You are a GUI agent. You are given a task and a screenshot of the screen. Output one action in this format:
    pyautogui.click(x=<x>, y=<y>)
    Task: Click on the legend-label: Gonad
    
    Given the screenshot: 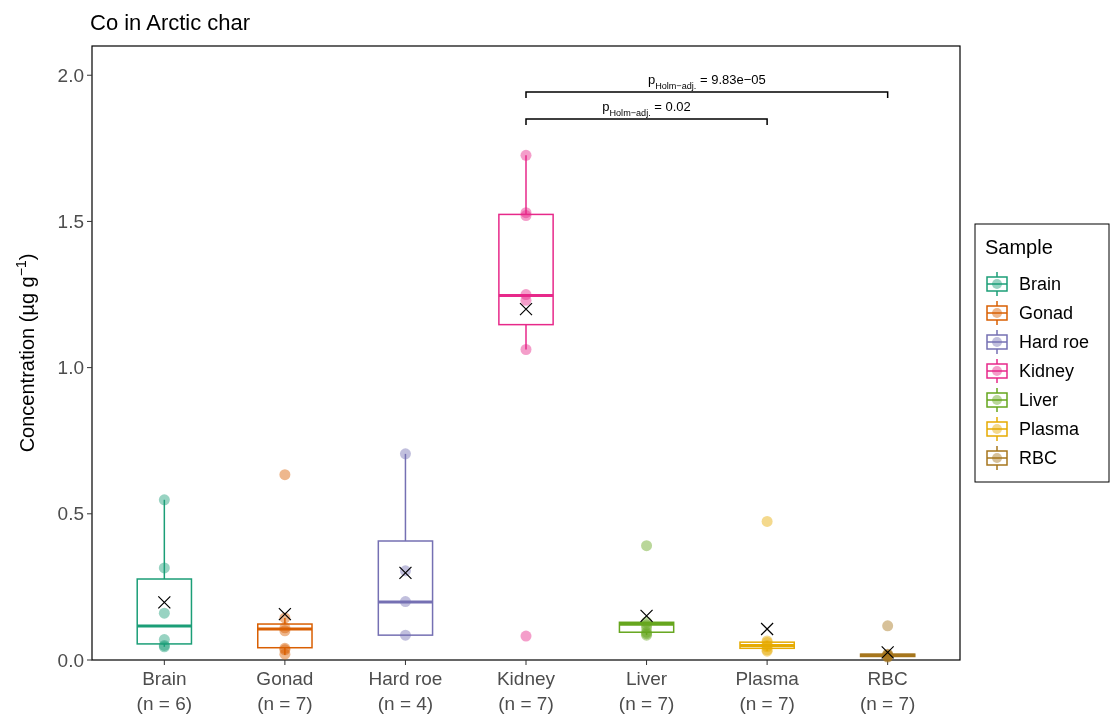 What is the action you would take?
    pyautogui.click(x=1046, y=313)
    